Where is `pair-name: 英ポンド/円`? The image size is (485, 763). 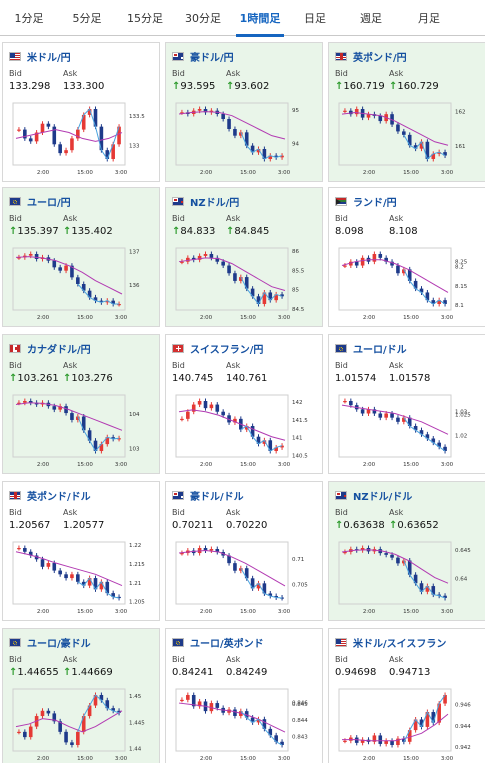
pair-name: 英ポンド/円 is located at coordinates (380, 58).